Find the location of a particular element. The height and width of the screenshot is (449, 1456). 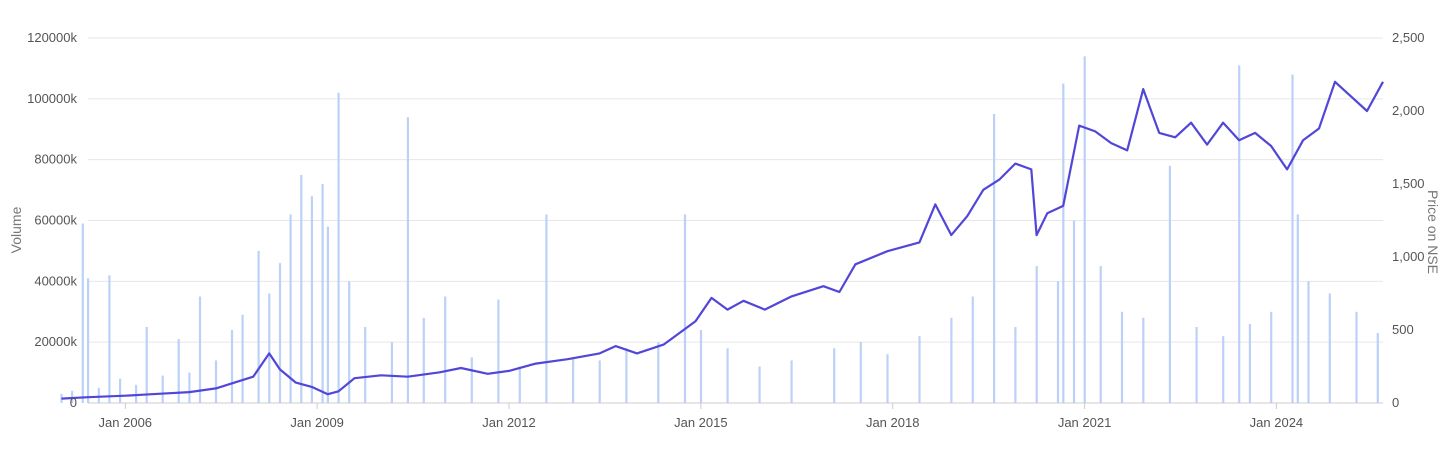

x-tick-label: Jan 2018 is located at coordinates (893, 422).